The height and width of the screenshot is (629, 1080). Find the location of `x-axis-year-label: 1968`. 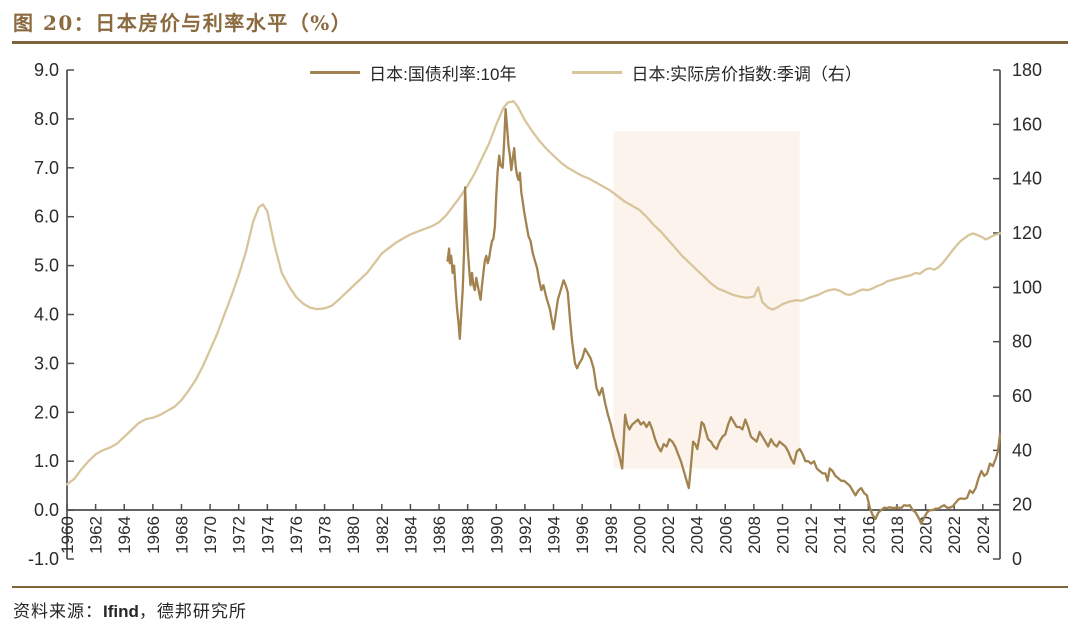

x-axis-year-label: 1968 is located at coordinates (181, 535).